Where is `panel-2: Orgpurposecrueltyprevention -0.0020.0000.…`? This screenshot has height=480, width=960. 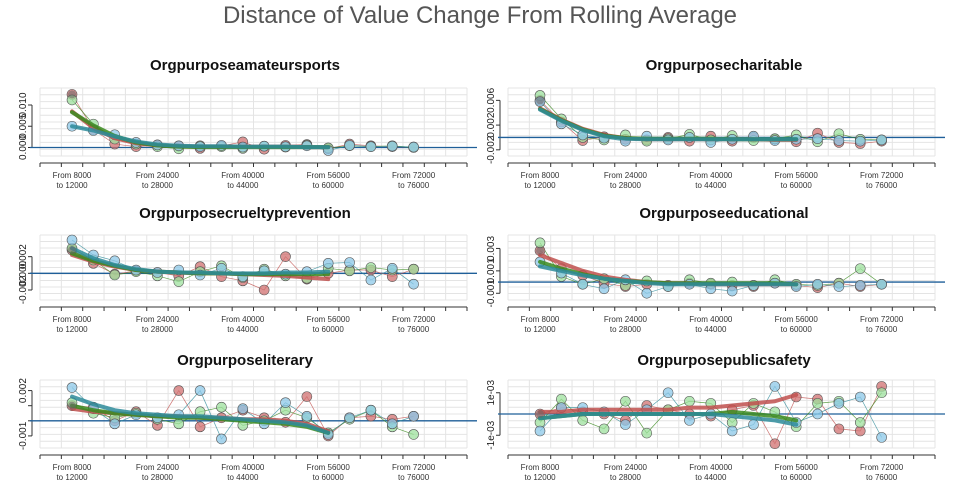
panel-2: Orgpurposecrueltyprevention -0.0020.0000.… is located at coordinates (247, 269).